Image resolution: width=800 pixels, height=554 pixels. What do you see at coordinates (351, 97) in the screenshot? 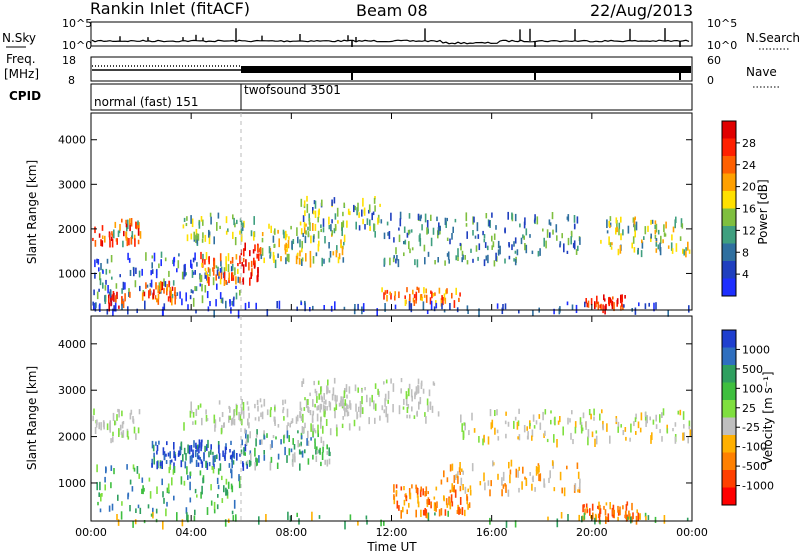
I see `cpid-panel: CPID normal (fast) 151 twofsound 3501` at bounding box center [351, 97].